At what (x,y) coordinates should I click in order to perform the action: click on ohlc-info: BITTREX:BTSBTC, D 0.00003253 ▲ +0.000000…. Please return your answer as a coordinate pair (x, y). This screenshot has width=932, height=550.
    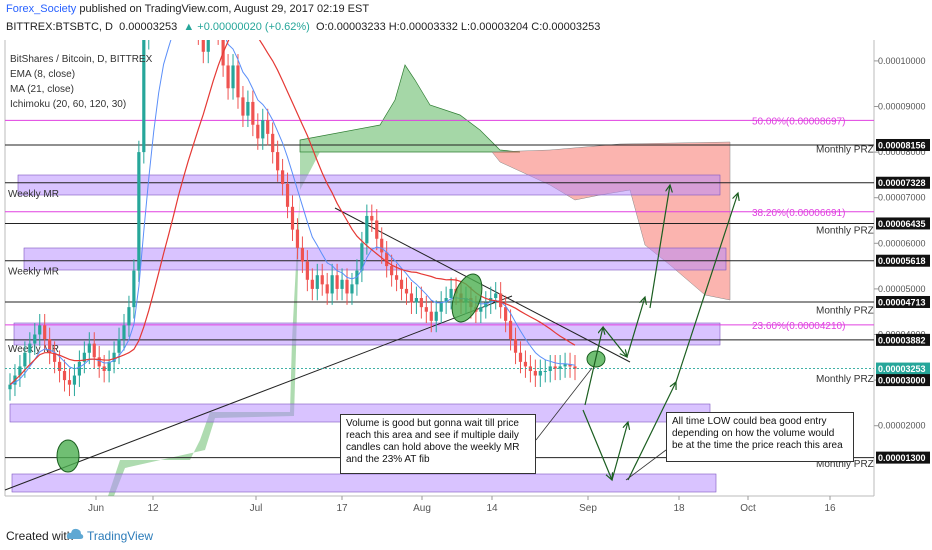
    Looking at the image, I should click on (303, 27).